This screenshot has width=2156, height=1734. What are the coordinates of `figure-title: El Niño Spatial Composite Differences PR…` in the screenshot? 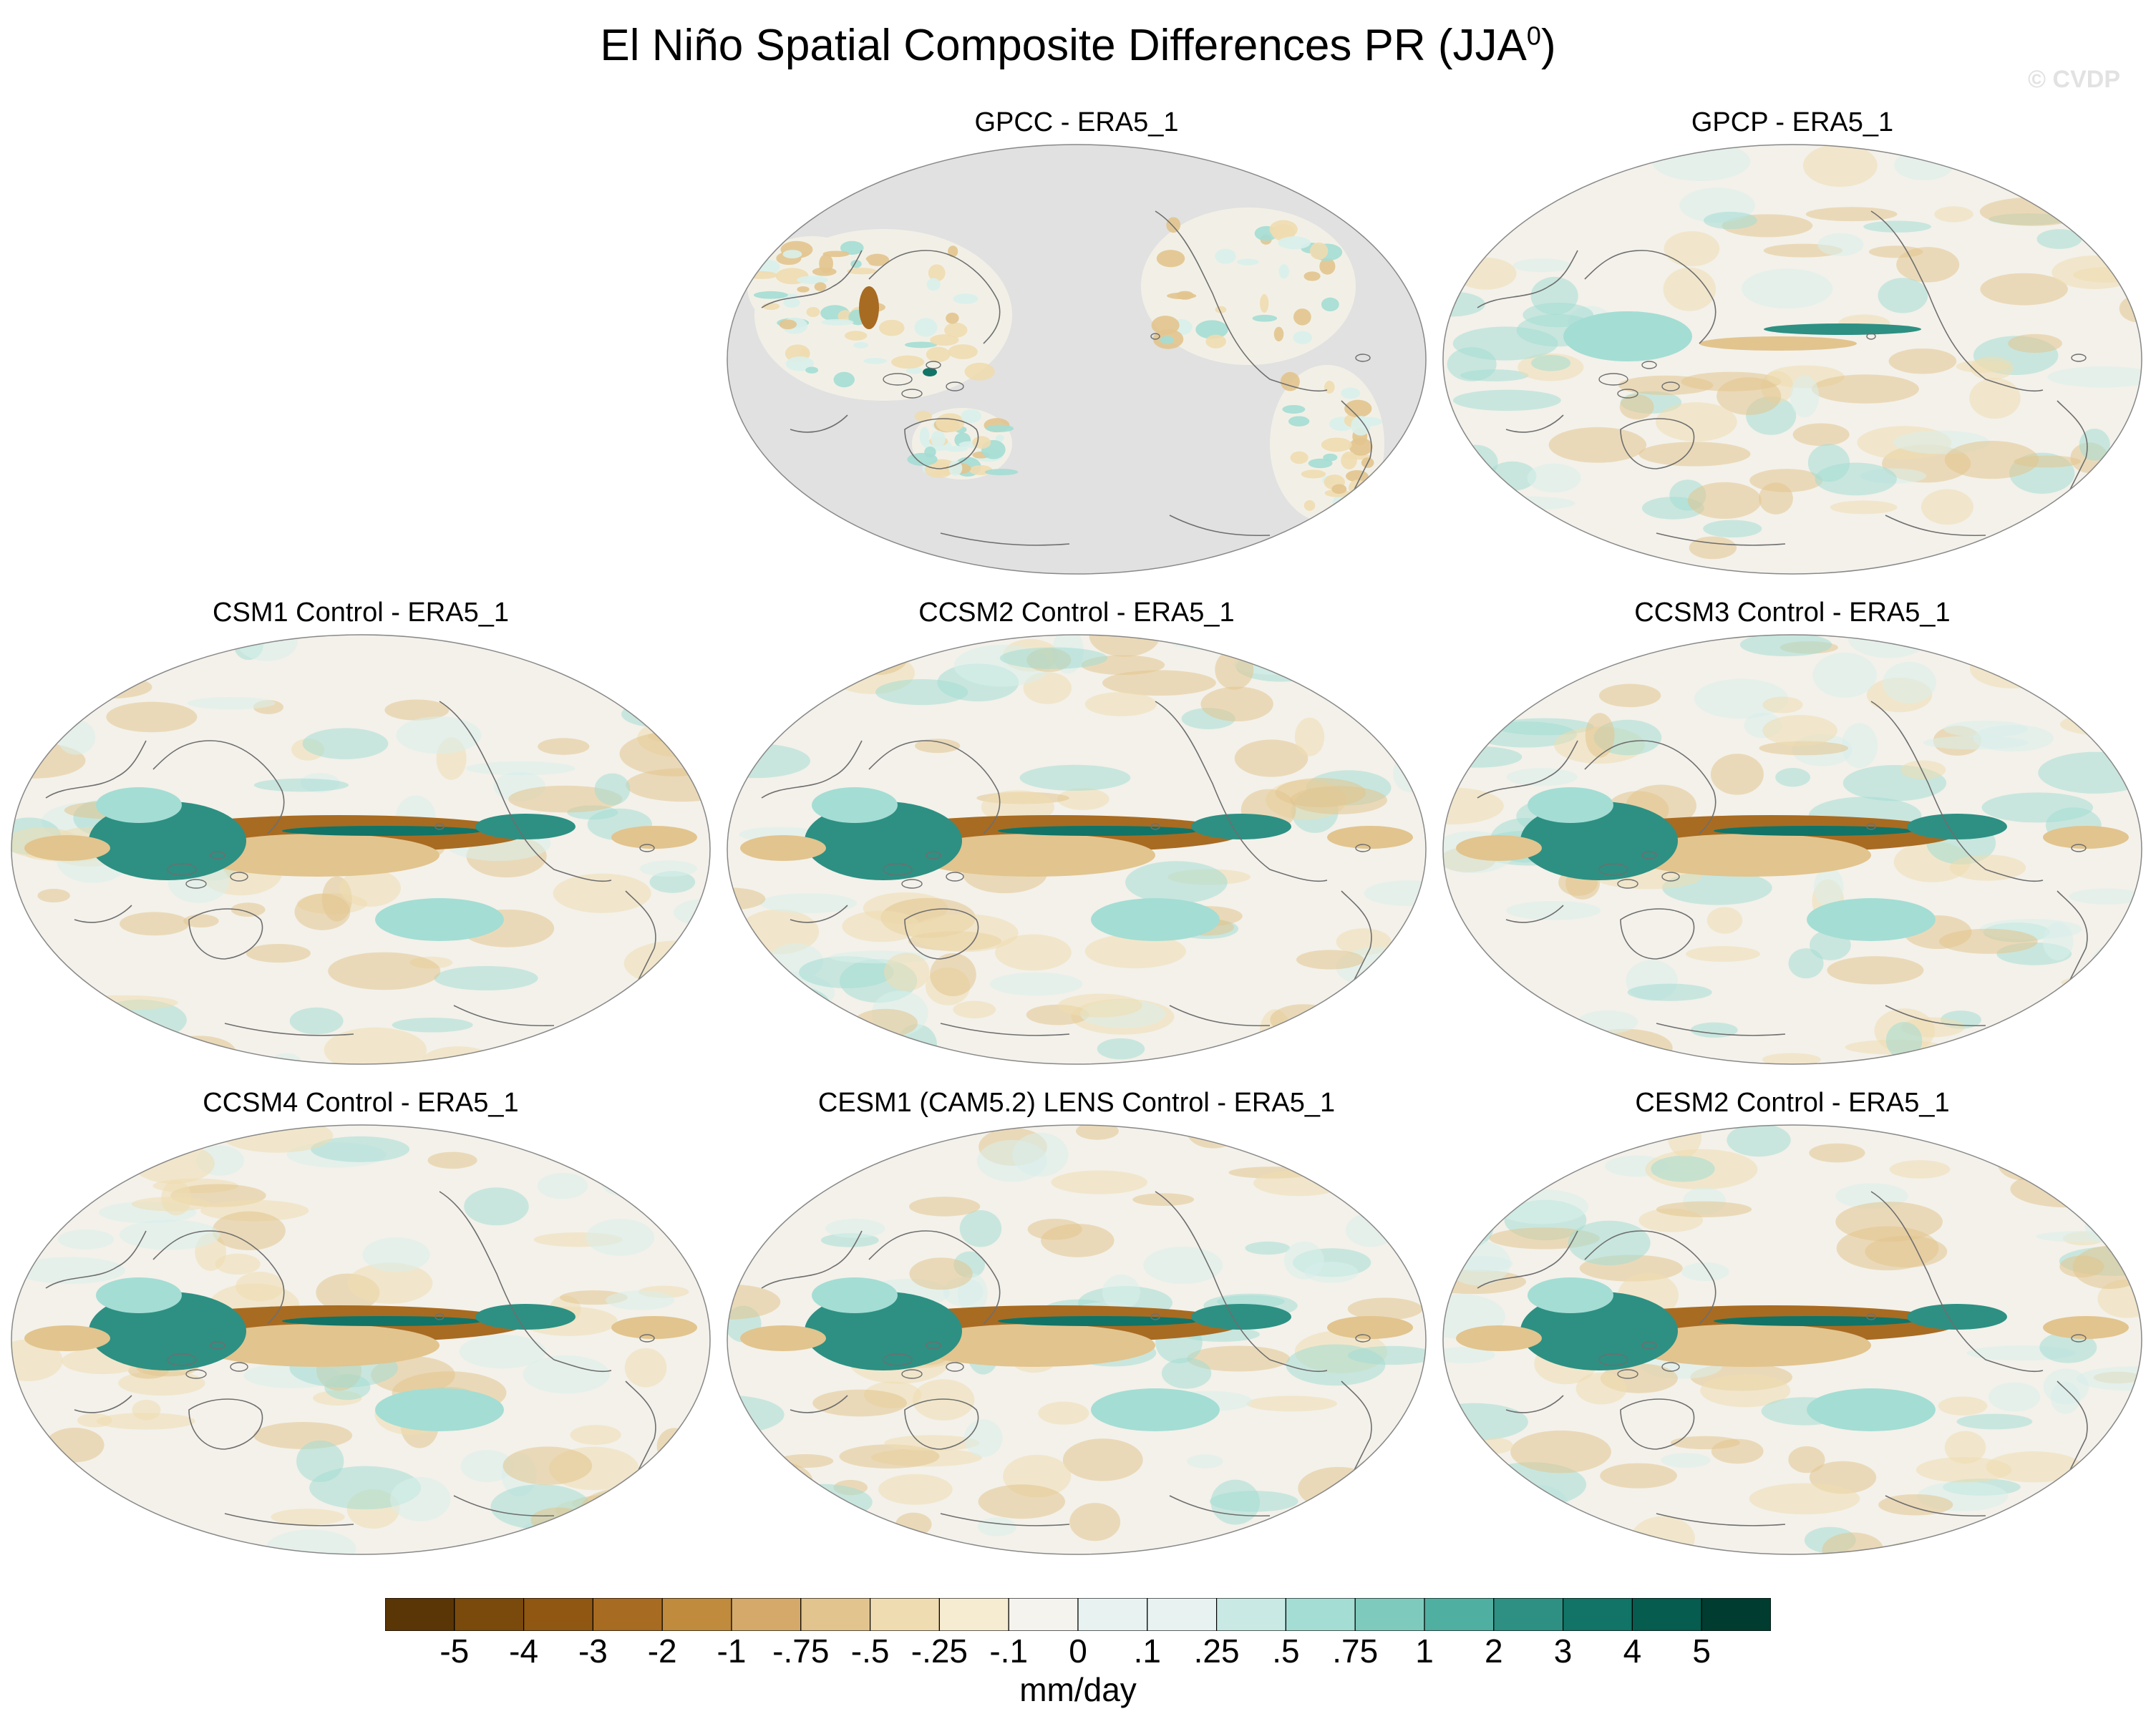 It's located at (1078, 45).